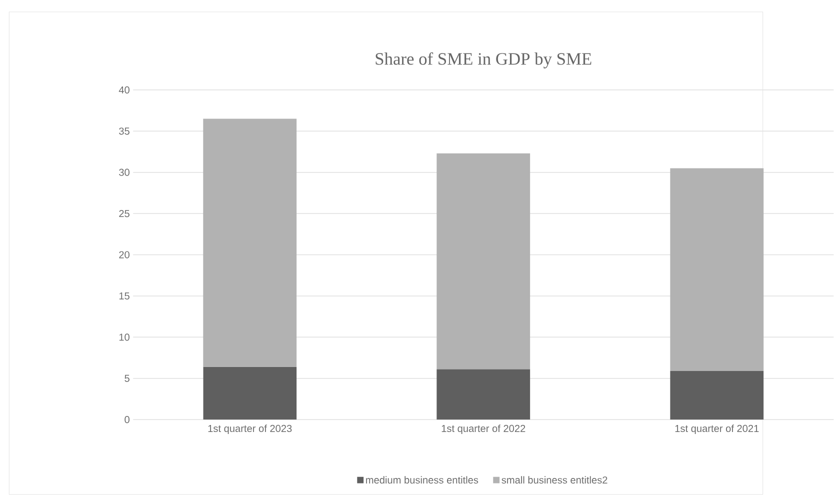 Image resolution: width=834 pixels, height=495 pixels. Describe the element at coordinates (124, 337) in the screenshot. I see `y-tick-label: 10` at that location.